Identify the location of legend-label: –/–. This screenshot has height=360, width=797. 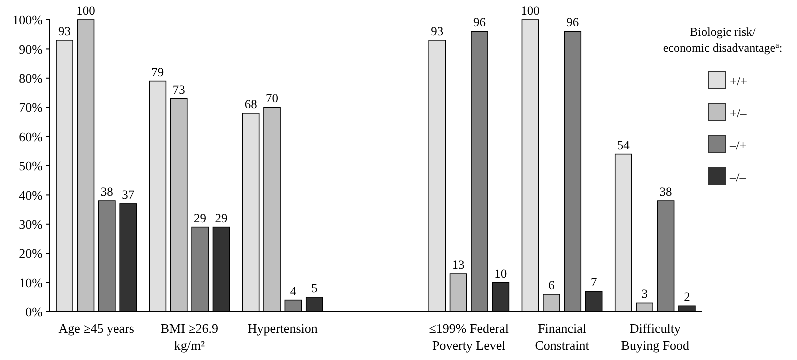
(738, 177).